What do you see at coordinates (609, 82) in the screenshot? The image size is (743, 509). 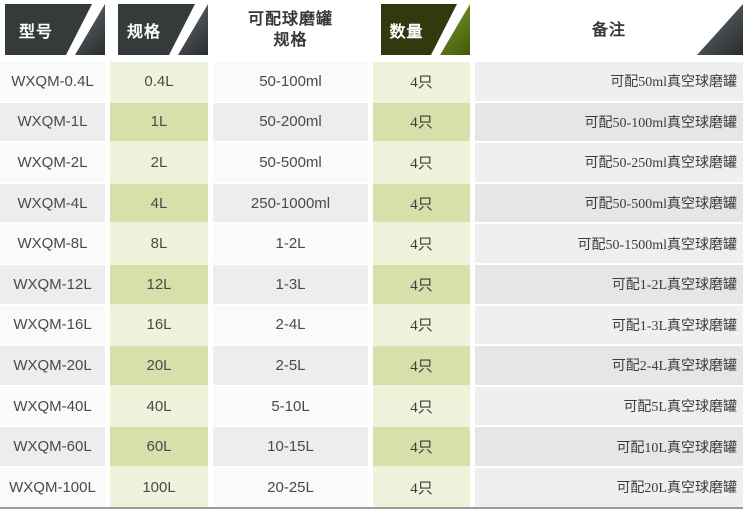 I see `cell-note: 可配50ml真空球磨罐` at bounding box center [609, 82].